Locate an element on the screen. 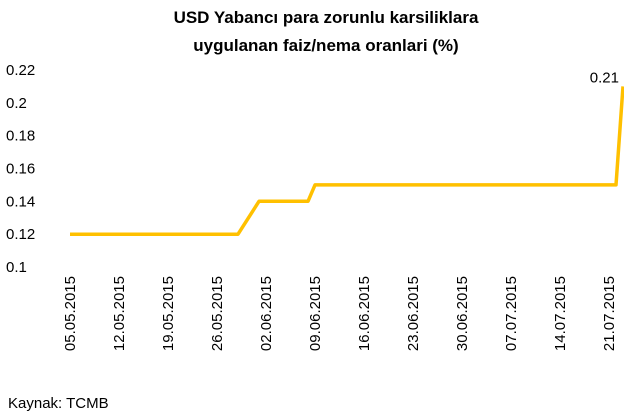 This screenshot has width=624, height=416. y-tick-label: 0.14 is located at coordinates (20, 201).